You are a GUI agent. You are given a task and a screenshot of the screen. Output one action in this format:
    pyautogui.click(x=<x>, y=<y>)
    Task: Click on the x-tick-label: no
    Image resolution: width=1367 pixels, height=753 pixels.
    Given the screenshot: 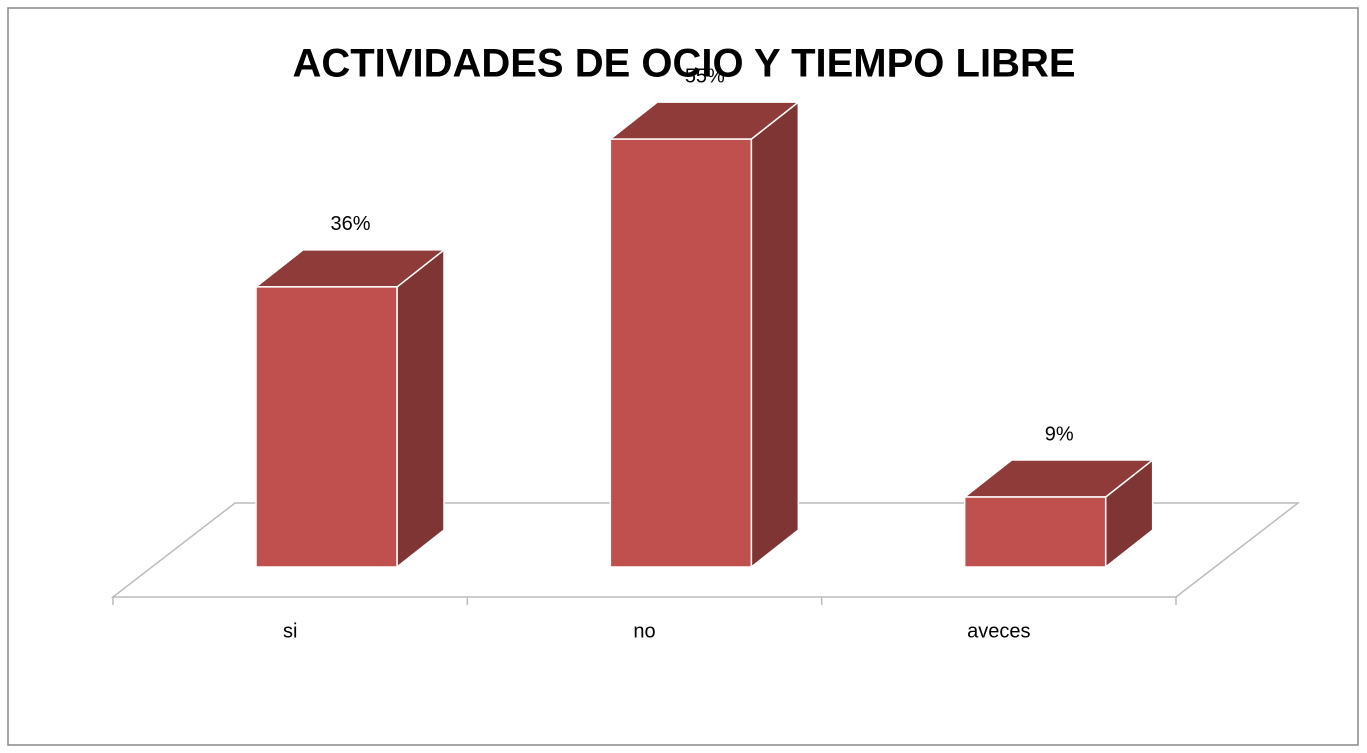 What is the action you would take?
    pyautogui.click(x=644, y=631)
    